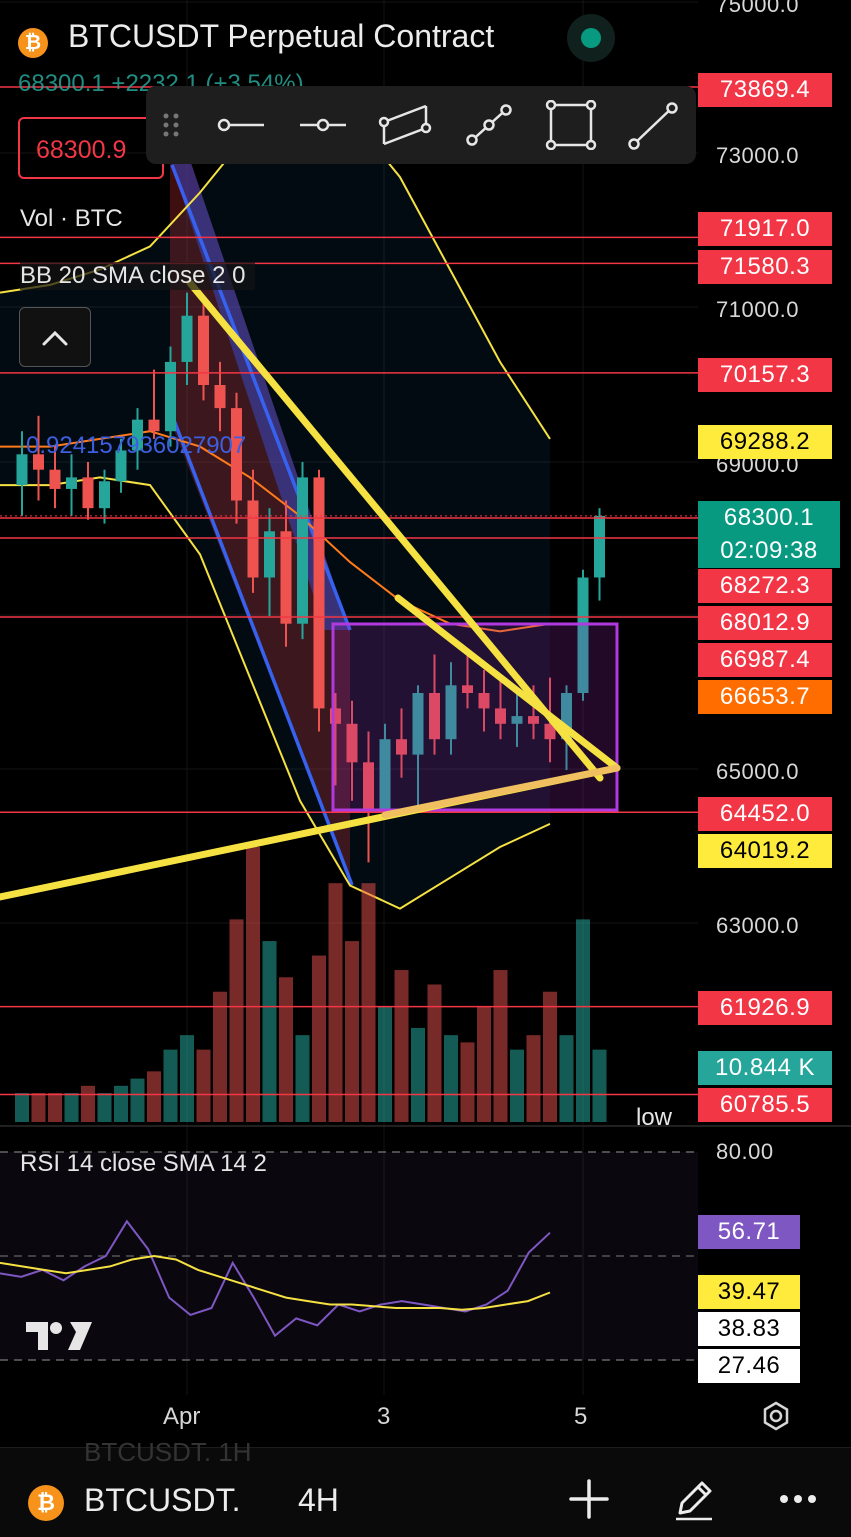  Describe the element at coordinates (182, 1416) in the screenshot. I see `time-axis-label: Apr` at that location.